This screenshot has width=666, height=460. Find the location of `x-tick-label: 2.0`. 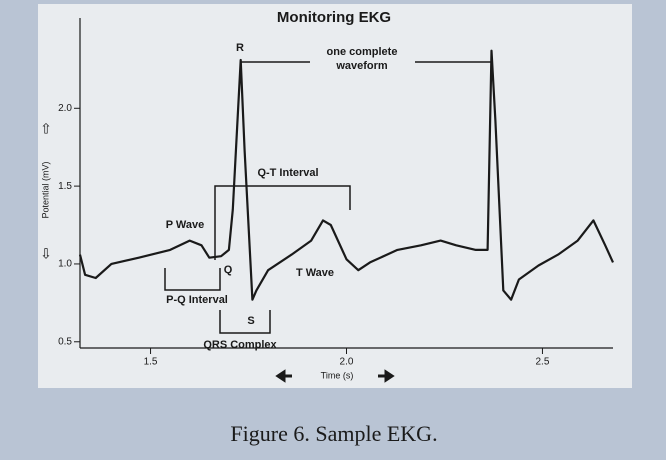

x-tick-label: 2.0 is located at coordinates (347, 362).